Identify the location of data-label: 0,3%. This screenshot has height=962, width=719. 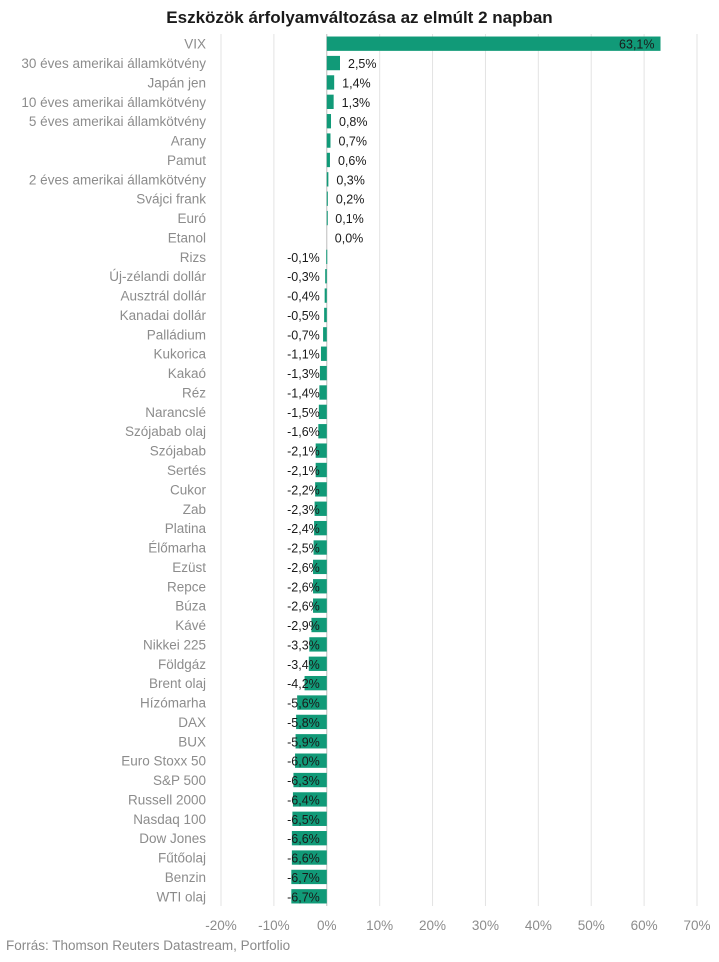
(350, 180).